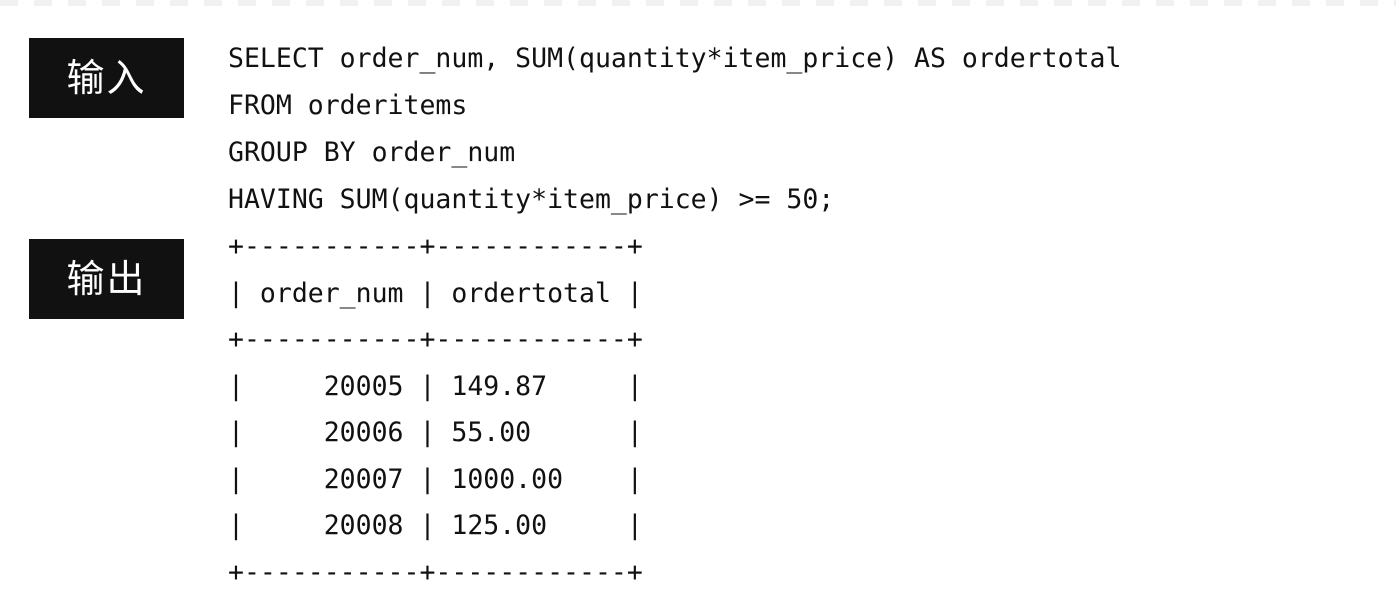  I want to click on table-row: | 20006 | 55.00 |, so click(435, 433).